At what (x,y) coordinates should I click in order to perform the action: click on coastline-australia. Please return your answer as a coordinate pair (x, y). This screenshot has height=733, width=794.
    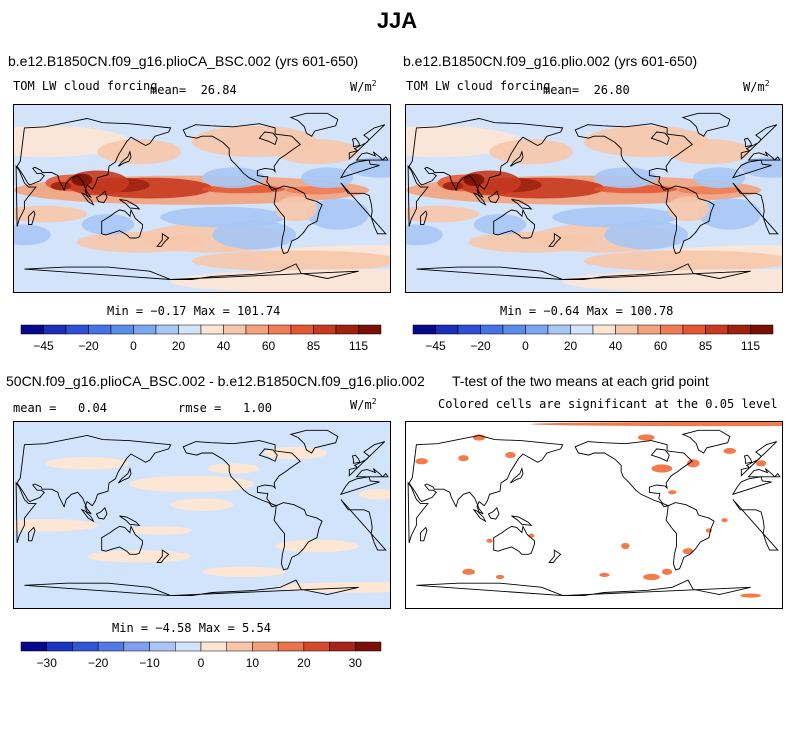
    Looking at the image, I should click on (122, 540).